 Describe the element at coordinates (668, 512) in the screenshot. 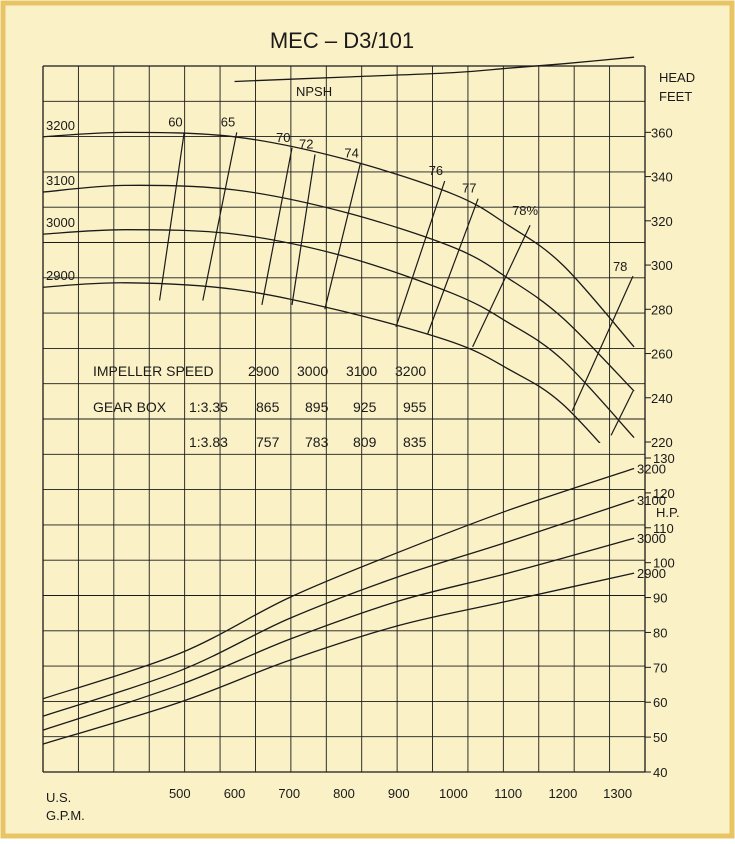

I see `hp-axis-label: H.P.` at that location.